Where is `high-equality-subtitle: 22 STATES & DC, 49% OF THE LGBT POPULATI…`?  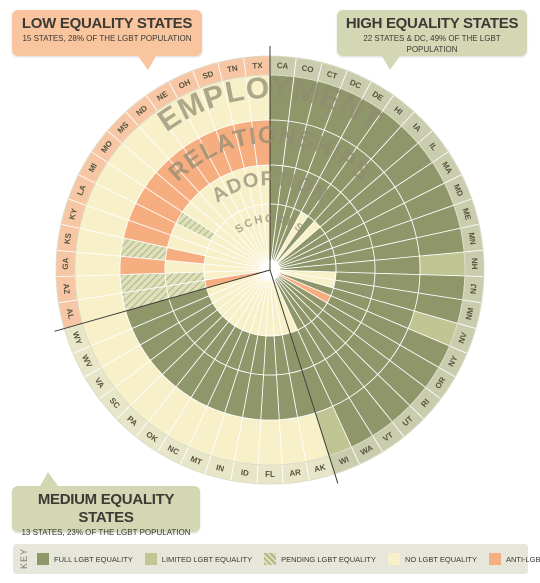
high-equality-subtitle: 22 STATES & DC, 49% OF THE LGBT POPULATI… is located at coordinates (432, 44).